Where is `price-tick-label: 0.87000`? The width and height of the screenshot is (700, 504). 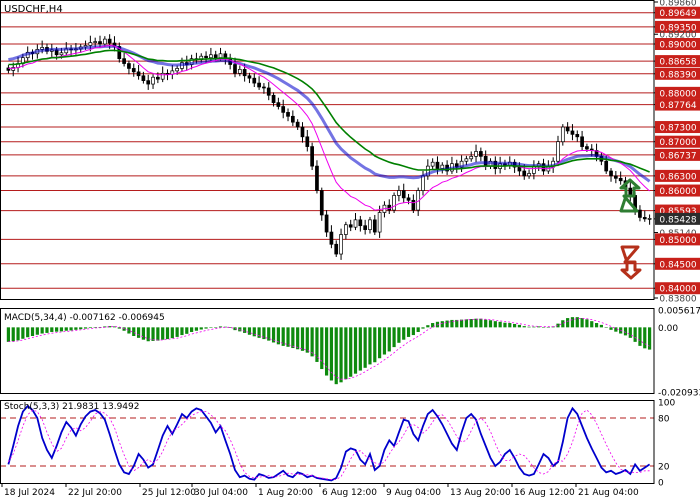
price-tick-label: 0.87000 is located at coordinates (677, 143).